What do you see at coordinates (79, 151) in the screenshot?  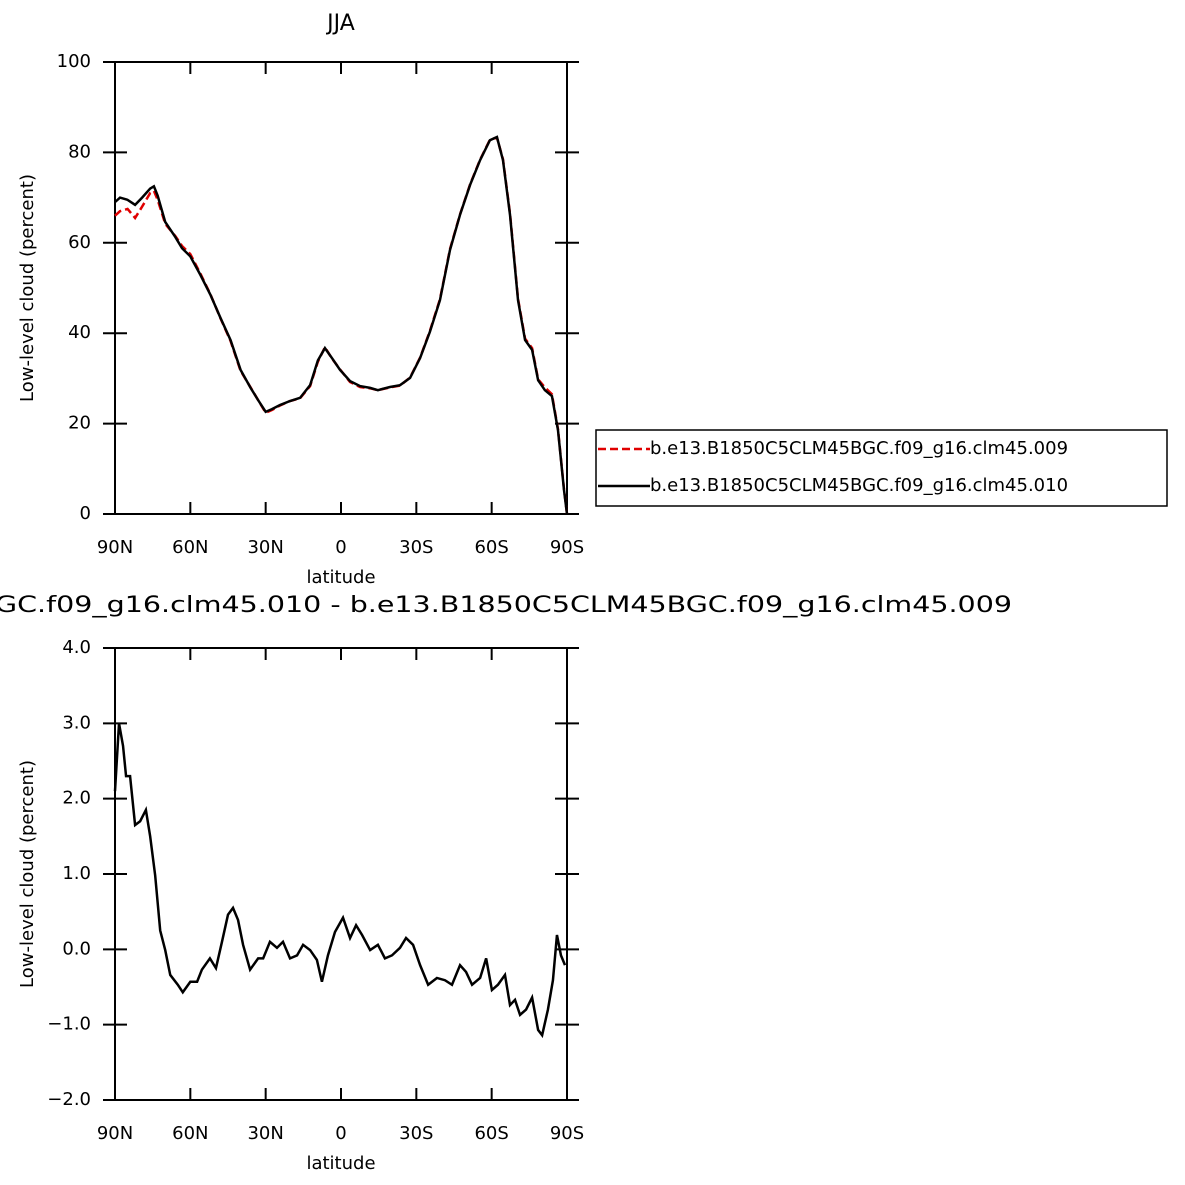 I see `y-tick-label: 80` at bounding box center [79, 151].